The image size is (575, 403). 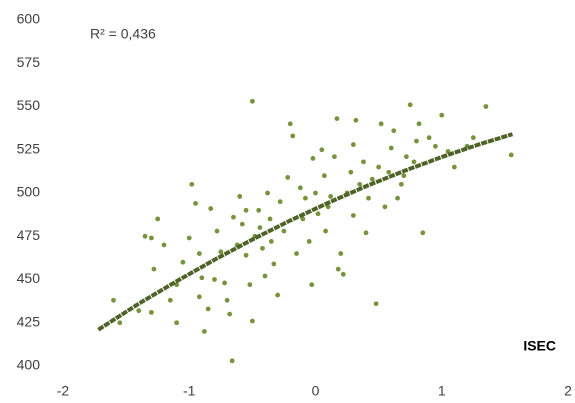 What do you see at coordinates (29, 235) in the screenshot?
I see `y-tick-label: 475` at bounding box center [29, 235].